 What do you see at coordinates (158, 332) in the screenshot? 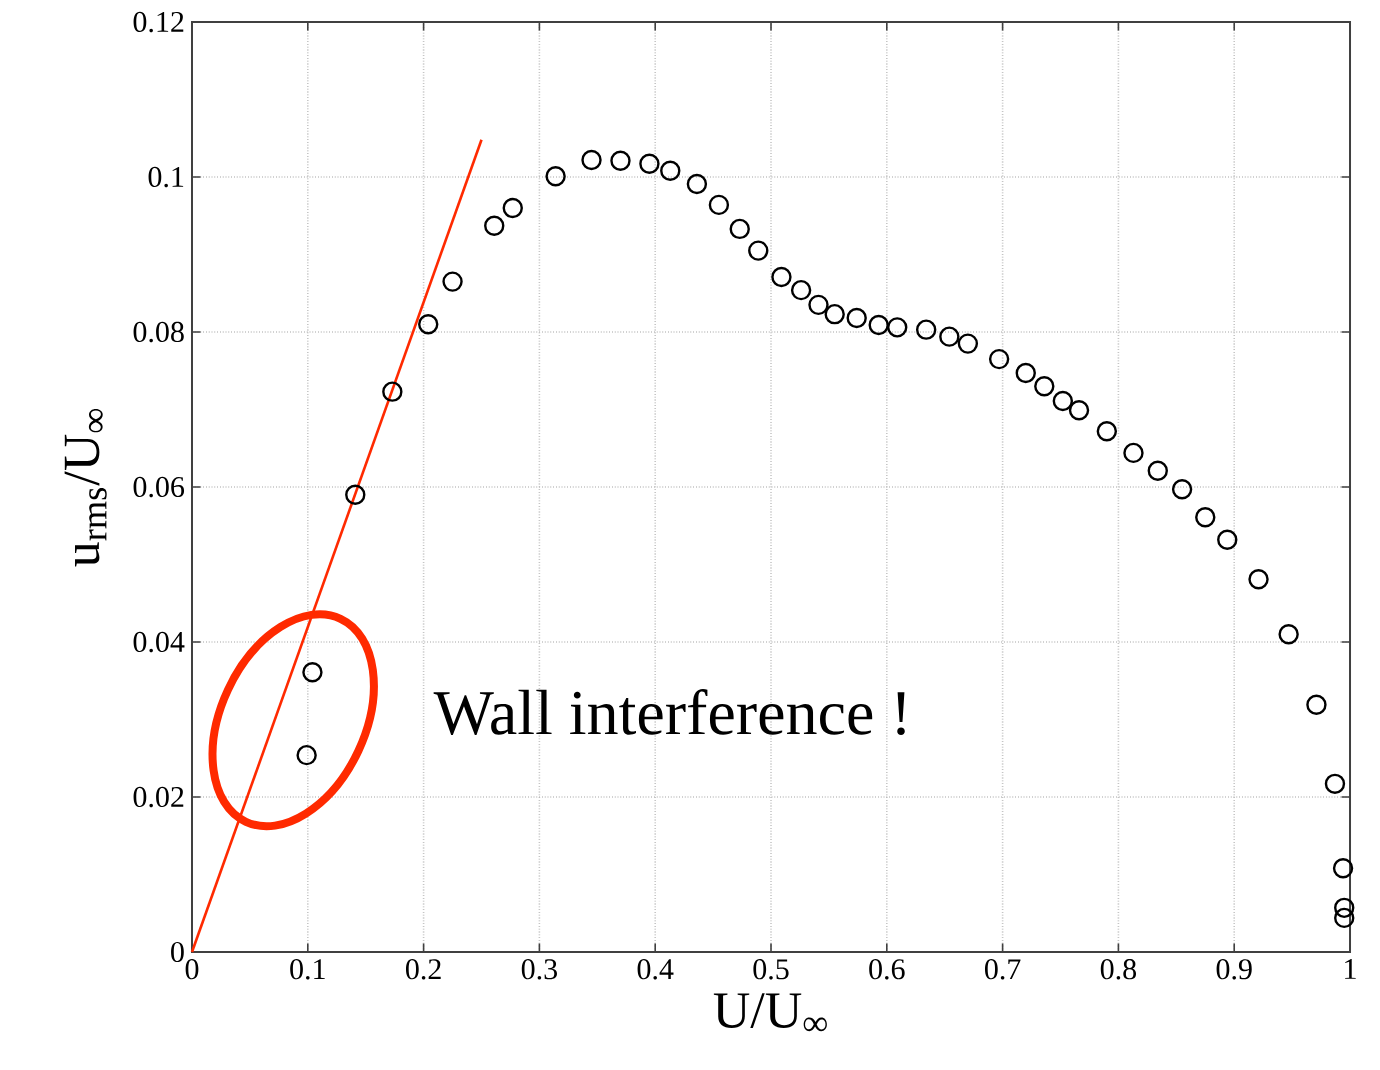
I see `y-tick-label: 0.08` at bounding box center [158, 332].